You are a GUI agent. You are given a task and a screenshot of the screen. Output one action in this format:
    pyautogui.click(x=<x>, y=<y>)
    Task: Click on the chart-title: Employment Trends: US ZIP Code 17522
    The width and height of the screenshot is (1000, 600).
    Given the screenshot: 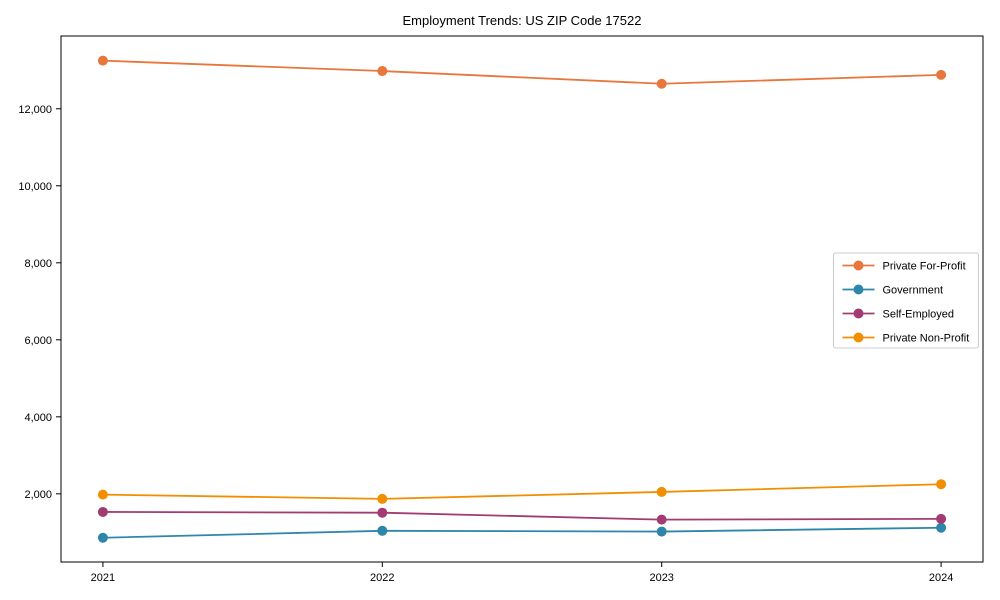 What is the action you would take?
    pyautogui.click(x=522, y=20)
    